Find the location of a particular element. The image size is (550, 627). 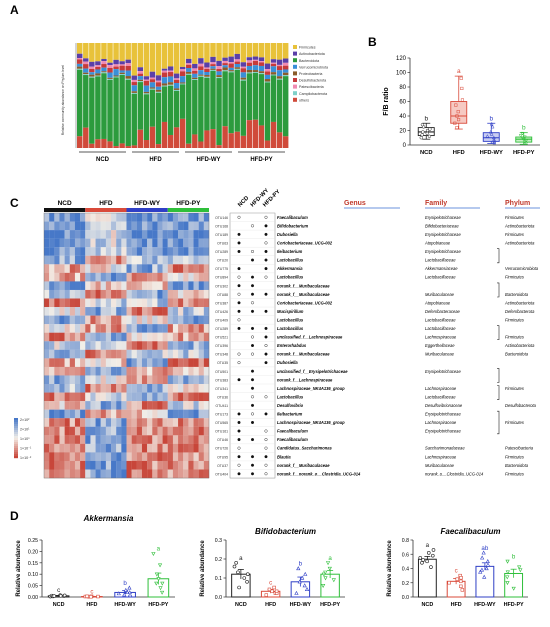

x-tick-label: HFD-PY is located at coordinates (158, 605).